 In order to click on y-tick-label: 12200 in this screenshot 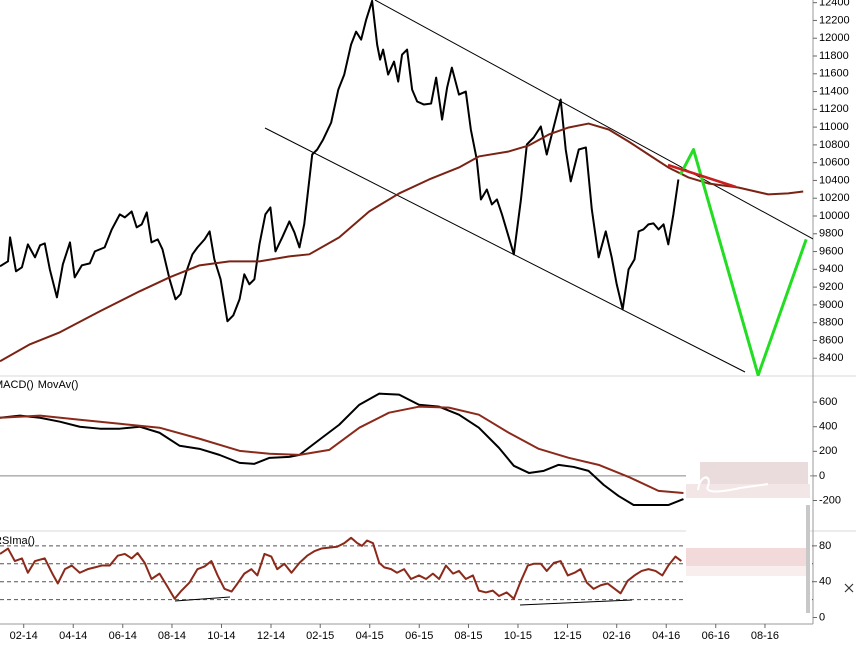, I will do `click(834, 20)`.